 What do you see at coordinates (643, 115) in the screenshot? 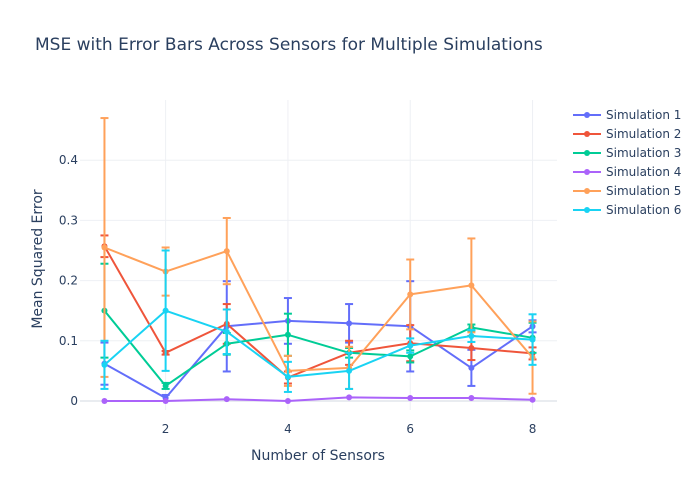
I see `legend-label: Simulation 1` at bounding box center [643, 115].